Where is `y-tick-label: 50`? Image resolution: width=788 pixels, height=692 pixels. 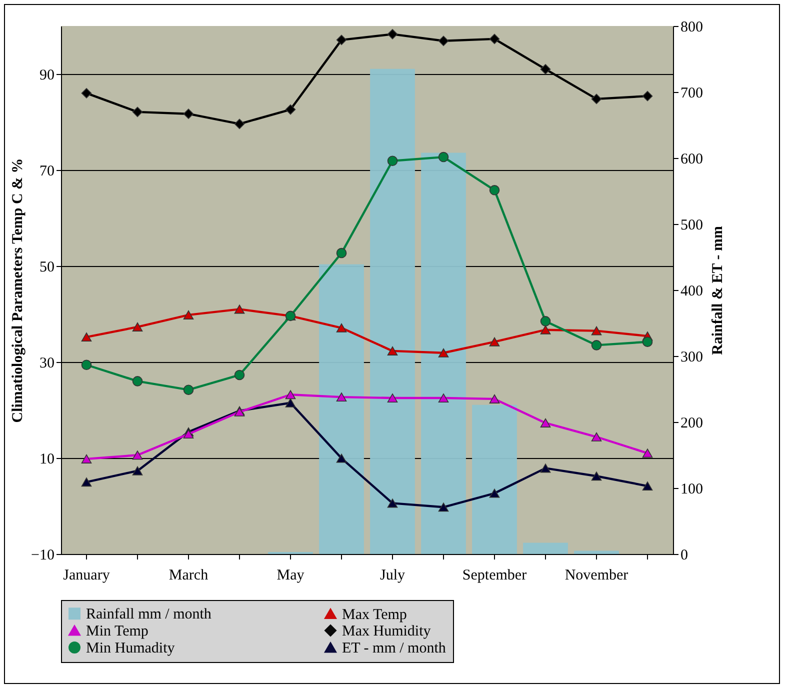 y-tick-label: 50 is located at coordinates (47, 268).